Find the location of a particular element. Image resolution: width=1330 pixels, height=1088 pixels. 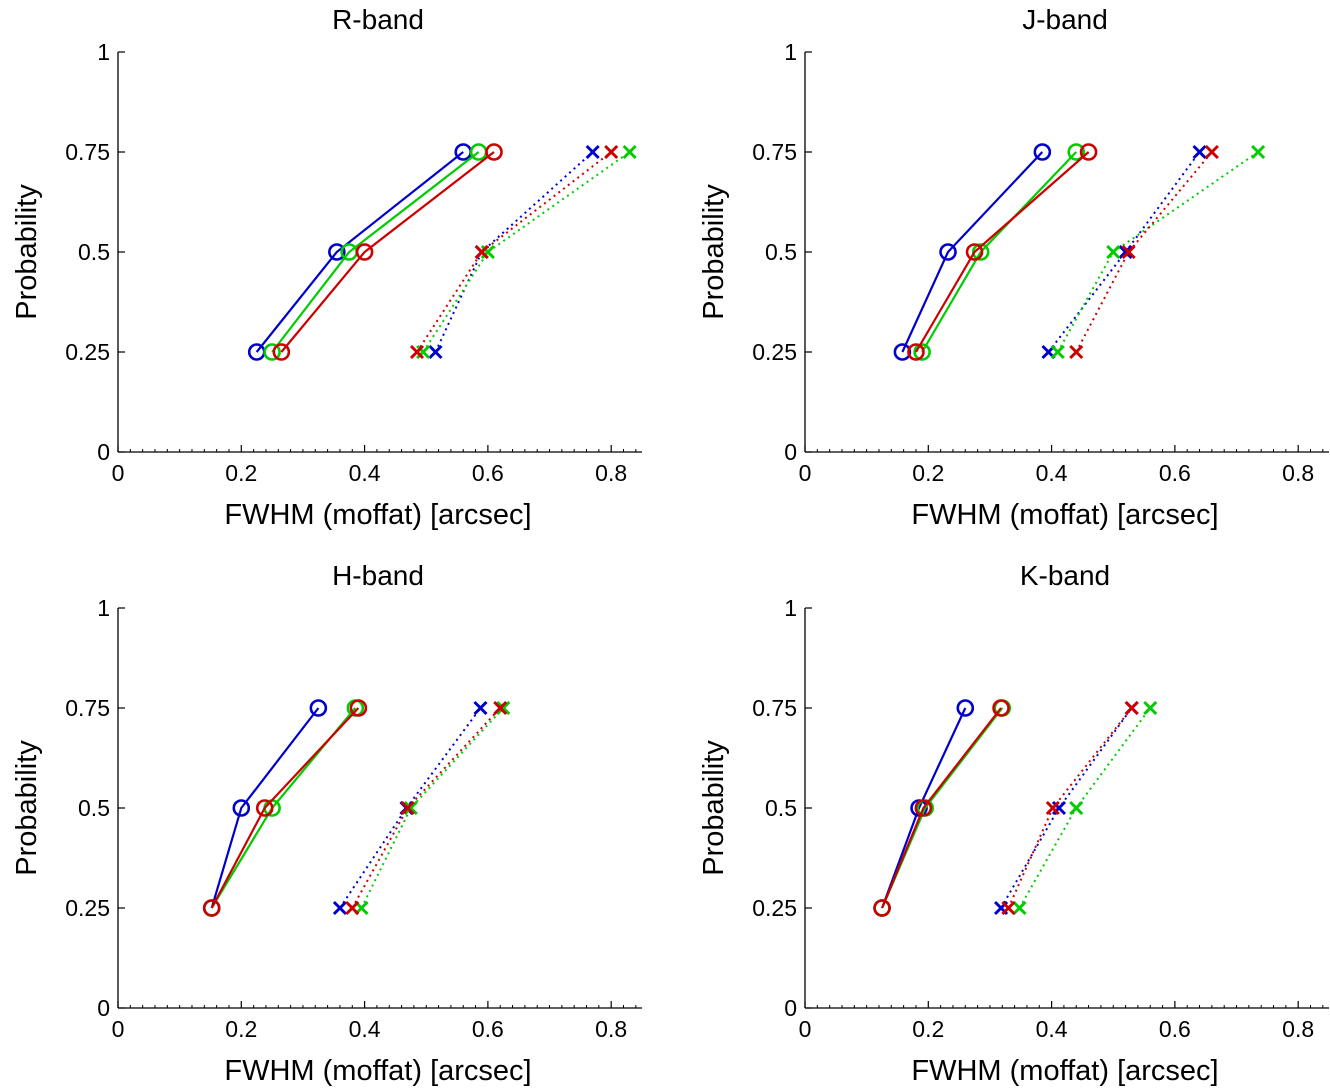

panel-title: K-band is located at coordinates (1065, 575).